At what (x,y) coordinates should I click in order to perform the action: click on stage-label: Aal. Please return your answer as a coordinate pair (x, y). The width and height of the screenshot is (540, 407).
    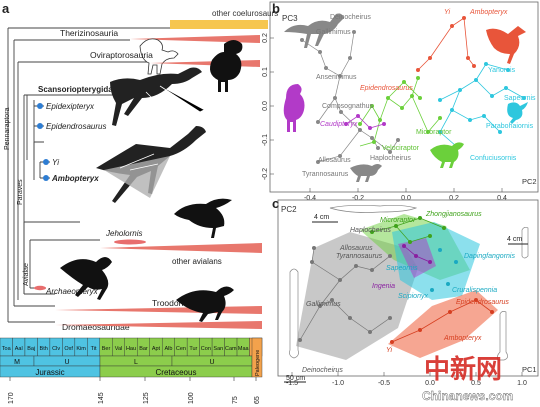
    Looking at the image, I should click on (19, 349).